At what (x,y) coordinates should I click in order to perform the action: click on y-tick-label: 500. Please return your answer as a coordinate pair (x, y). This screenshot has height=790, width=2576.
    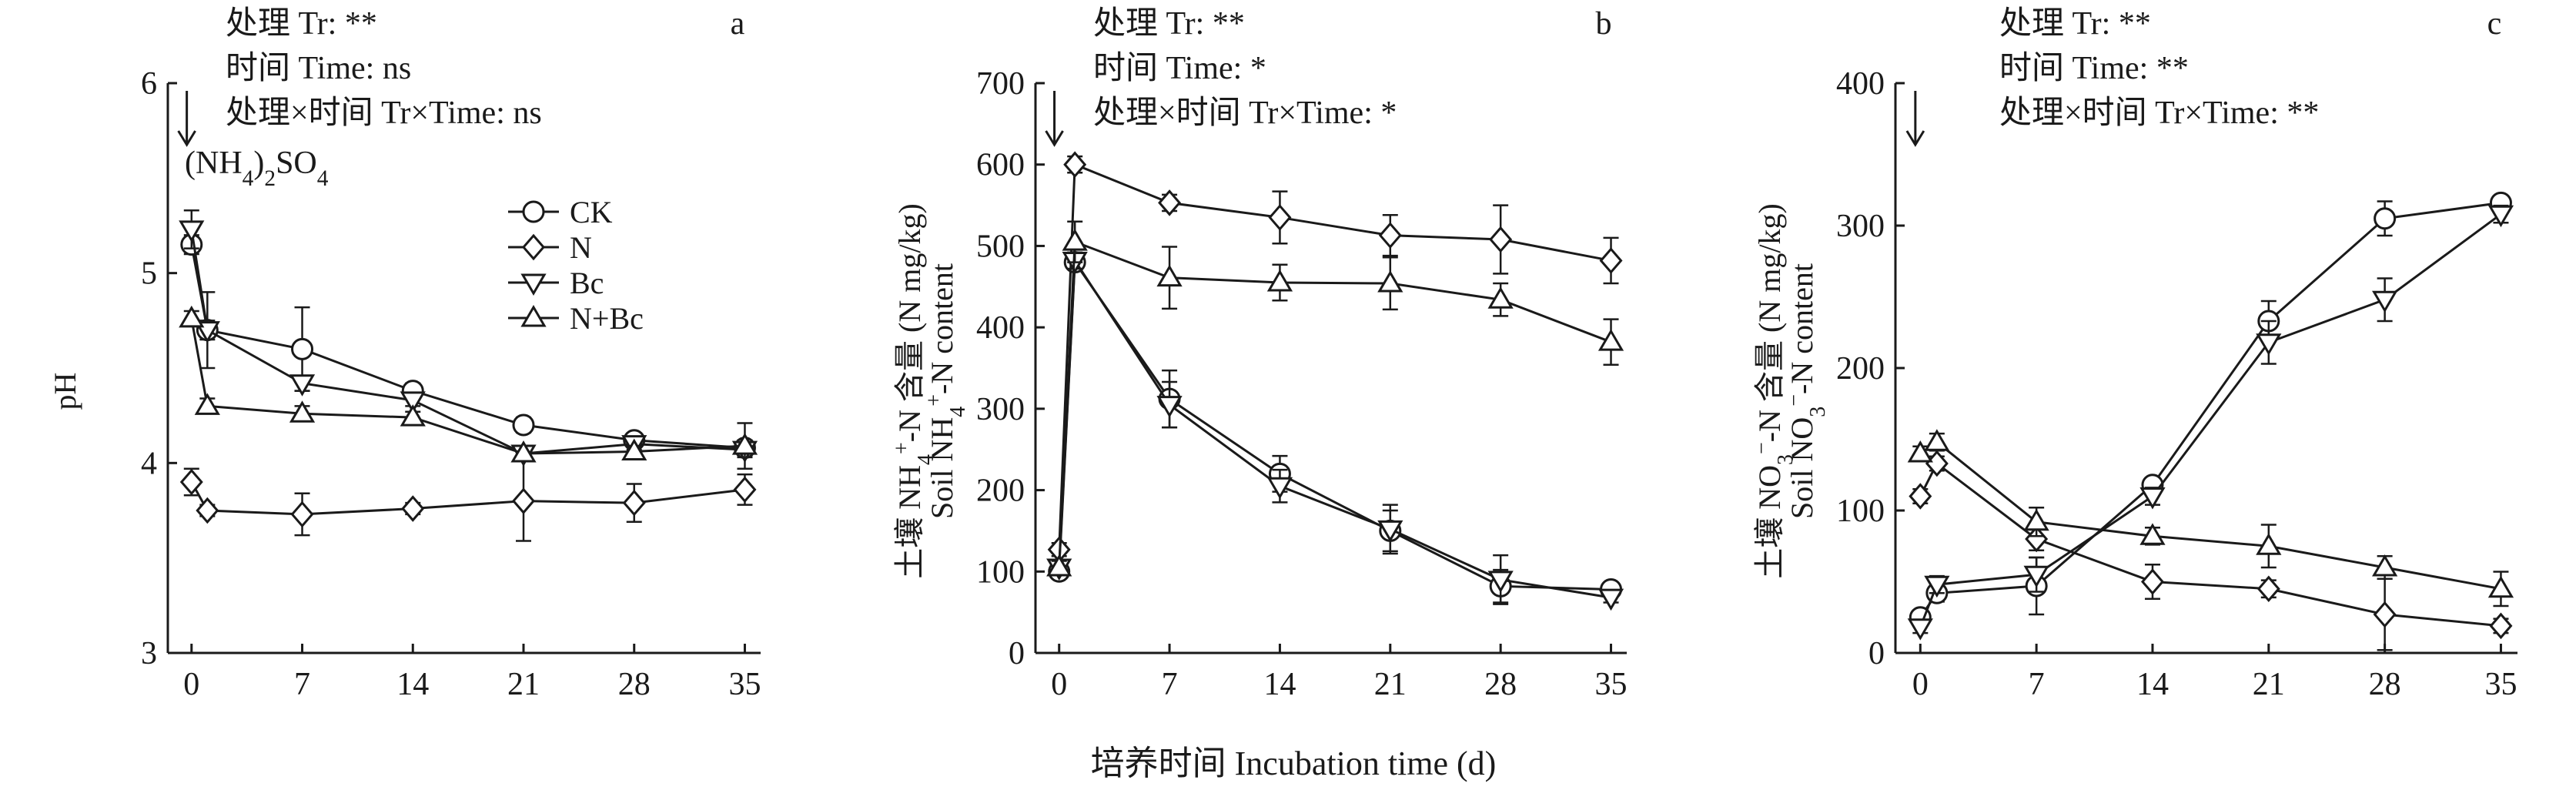
    Looking at the image, I should click on (1000, 246).